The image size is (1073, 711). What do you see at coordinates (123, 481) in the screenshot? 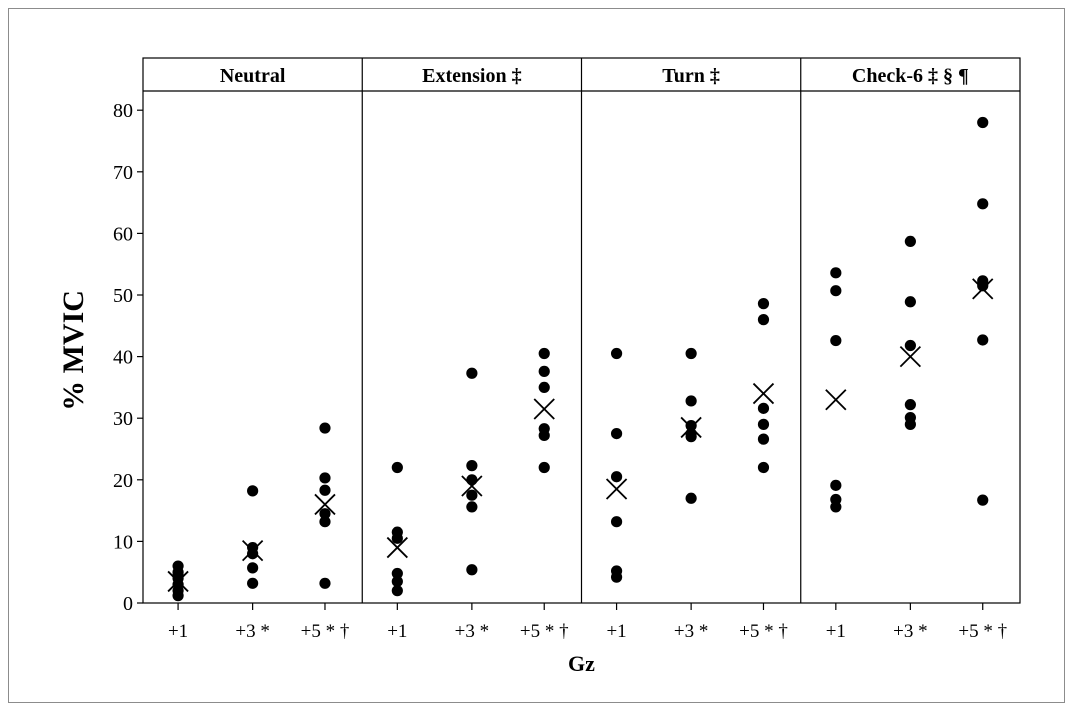
I see `y-tick-label: 20` at bounding box center [123, 481].